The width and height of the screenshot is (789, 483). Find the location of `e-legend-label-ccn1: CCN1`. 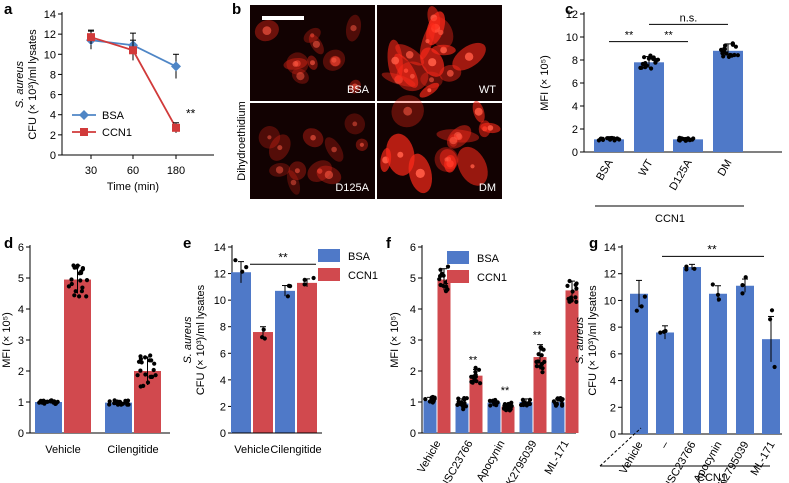

e-legend-label-ccn1: CCN1 is located at coordinates (363, 276).